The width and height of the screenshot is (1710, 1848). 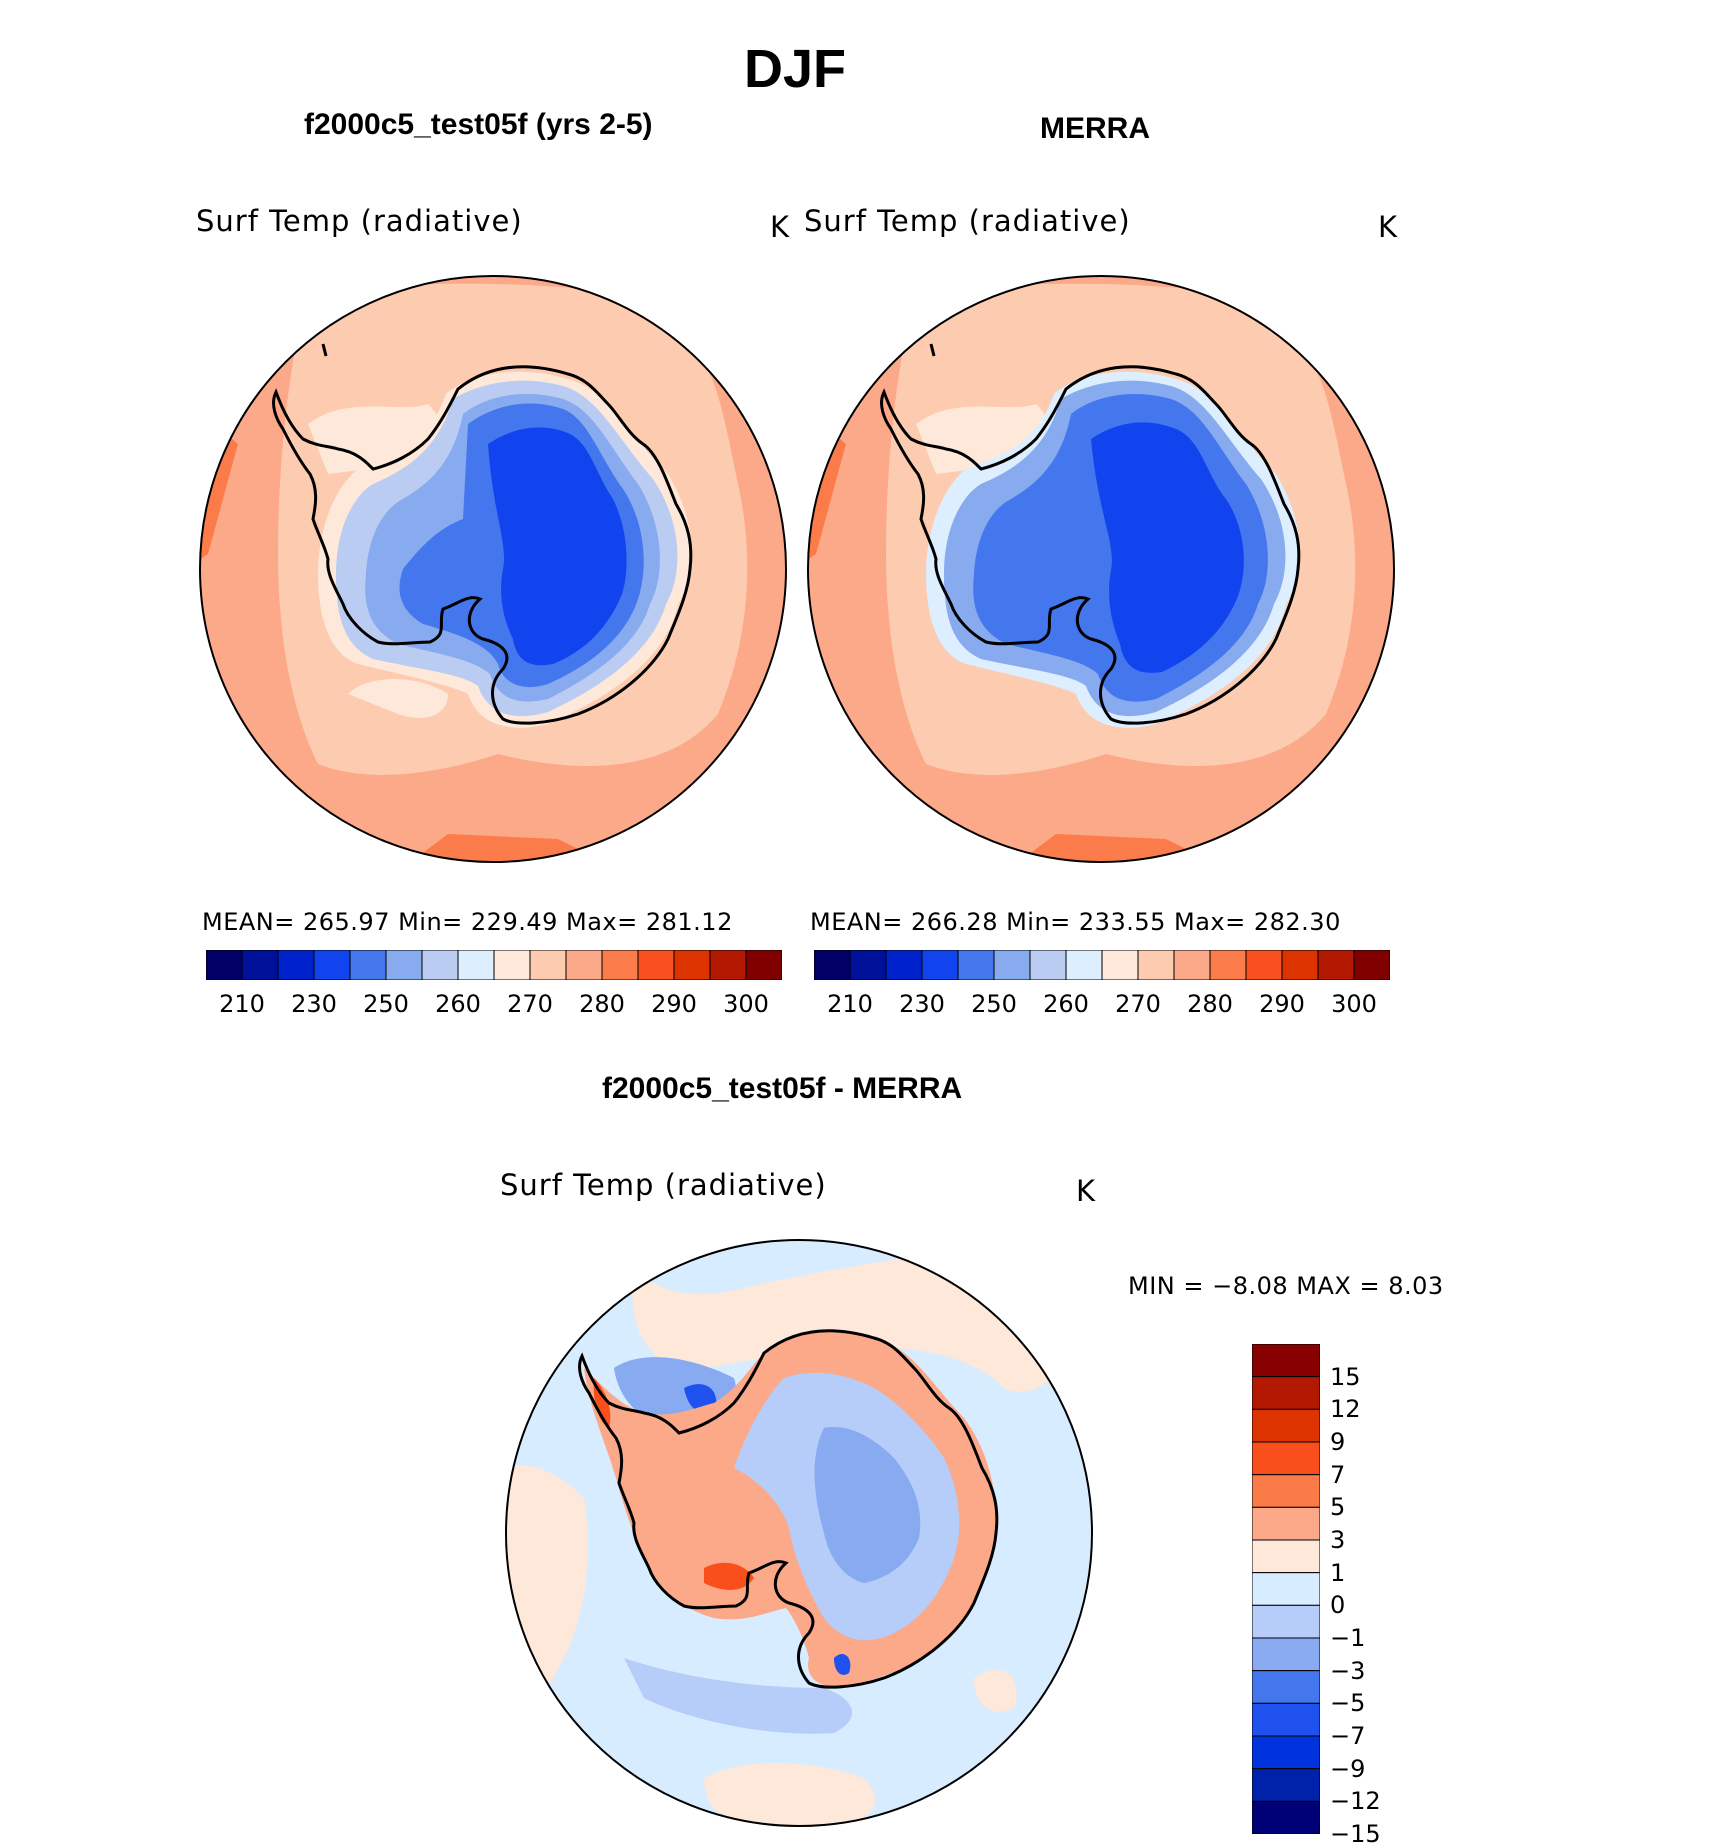 I want to click on colorbar-tick-label: 0, so click(x=1338, y=1605).